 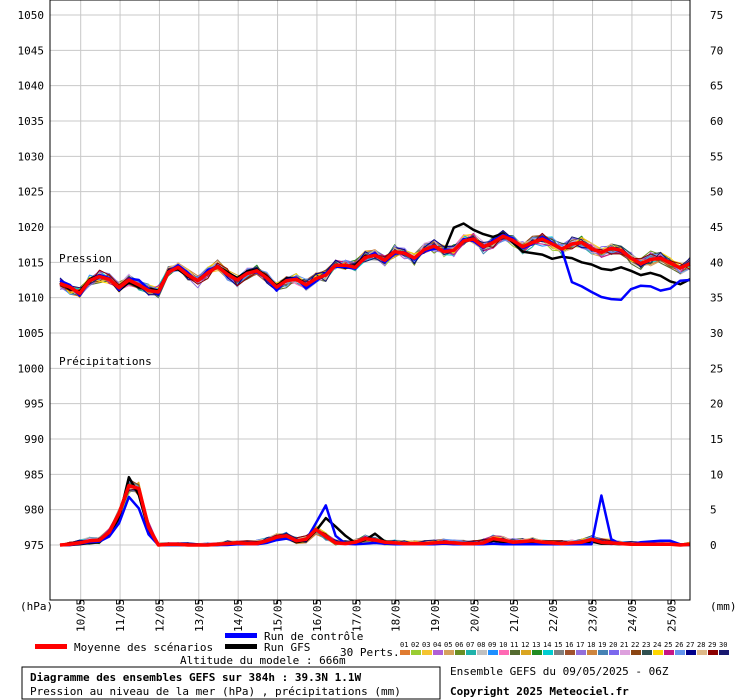 I want to click on y2-tick-label: 30, so click(x=716, y=333).